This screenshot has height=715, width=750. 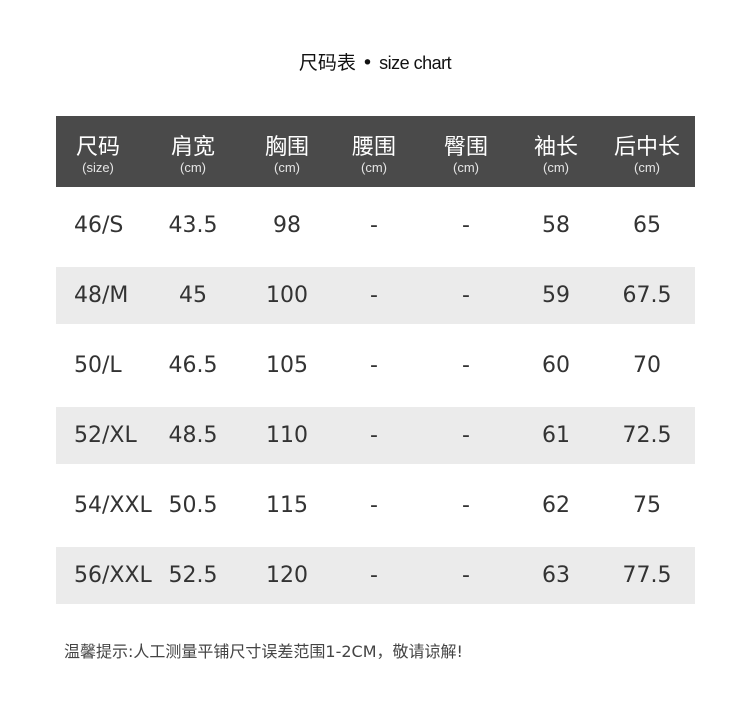 What do you see at coordinates (287, 295) in the screenshot?
I see `table-cell: 100` at bounding box center [287, 295].